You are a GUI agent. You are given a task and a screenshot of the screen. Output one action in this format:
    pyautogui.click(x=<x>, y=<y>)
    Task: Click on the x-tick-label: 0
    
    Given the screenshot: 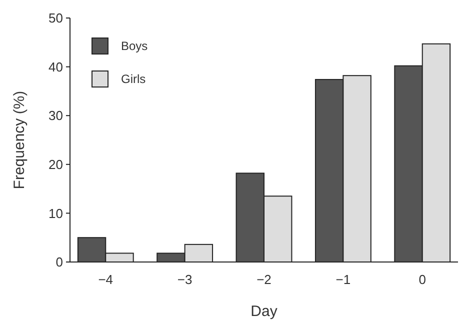 What is the action you would take?
    pyautogui.click(x=422, y=279)
    